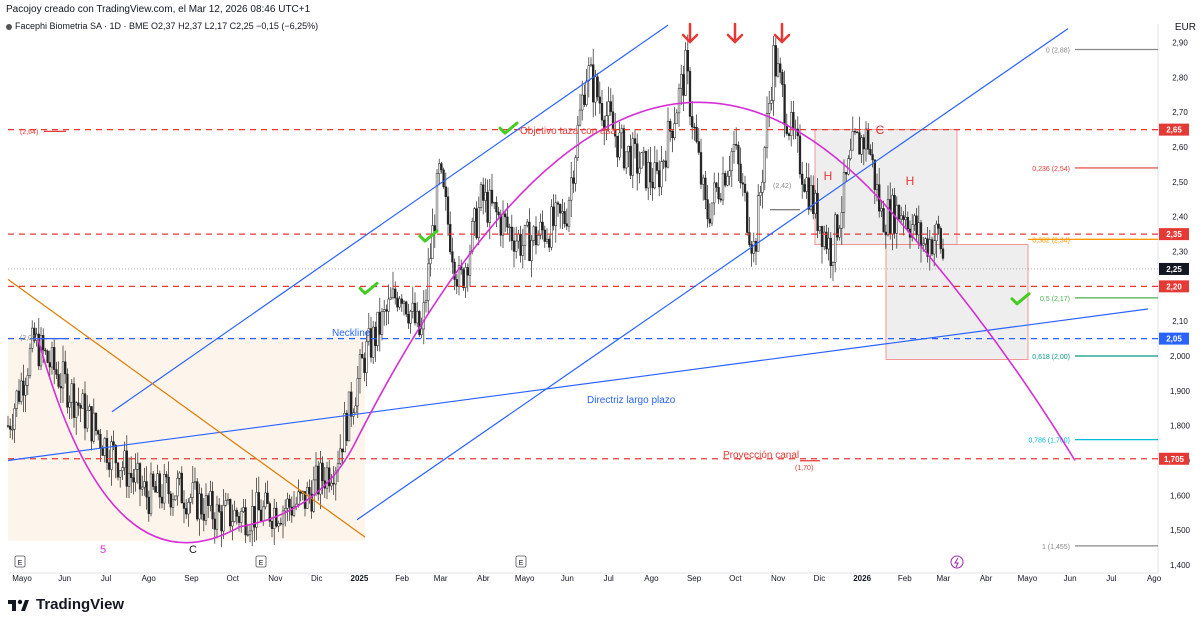 Image resolution: width=1200 pixels, height=627 pixels. Describe the element at coordinates (66, 604) in the screenshot. I see `tradingview-footer: TradingView` at that location.